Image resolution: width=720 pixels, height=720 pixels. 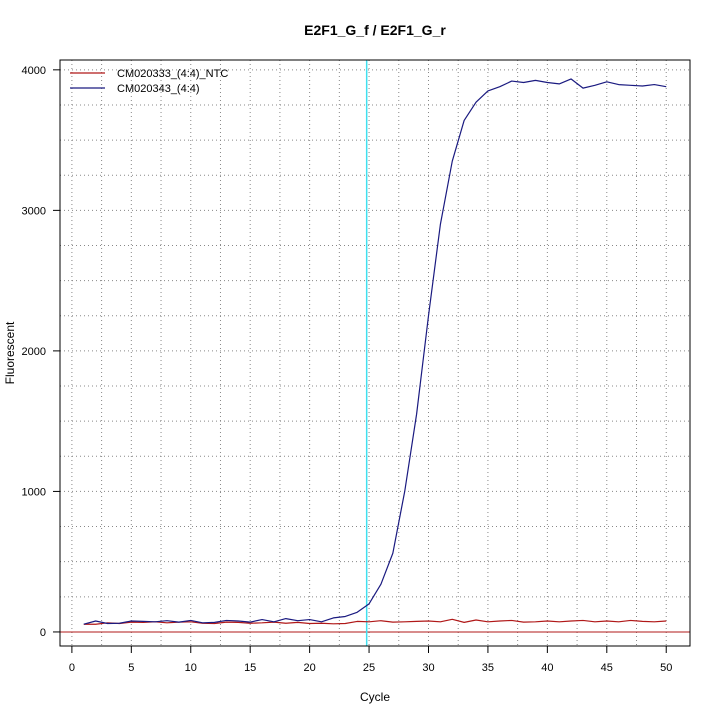 I want to click on x-tick-label: 40, so click(x=547, y=668).